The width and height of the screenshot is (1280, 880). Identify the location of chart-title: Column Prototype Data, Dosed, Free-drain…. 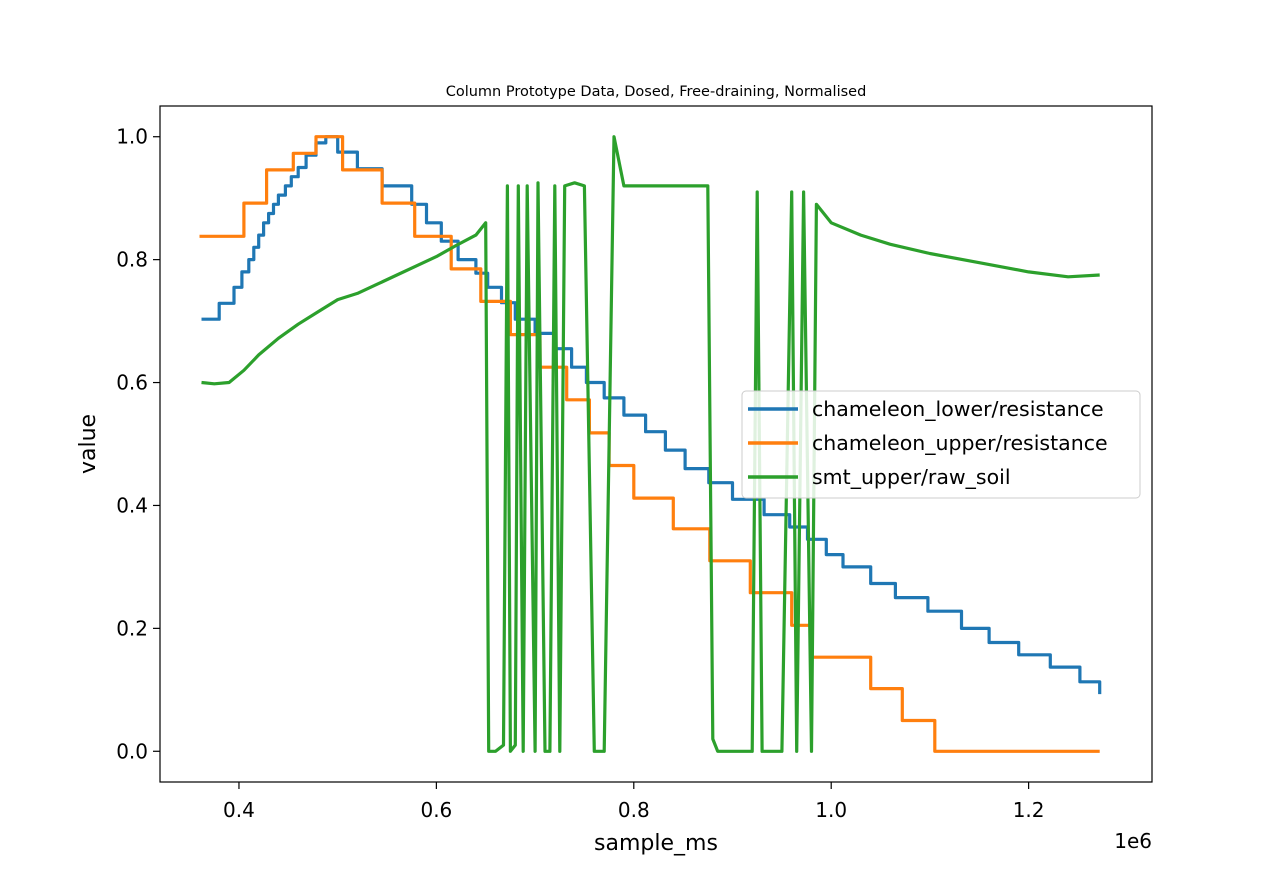
(656, 92).